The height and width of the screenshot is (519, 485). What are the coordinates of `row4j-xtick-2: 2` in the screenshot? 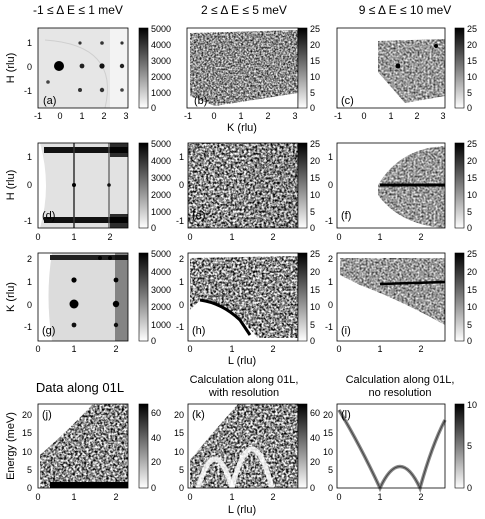 It's located at (115, 497).